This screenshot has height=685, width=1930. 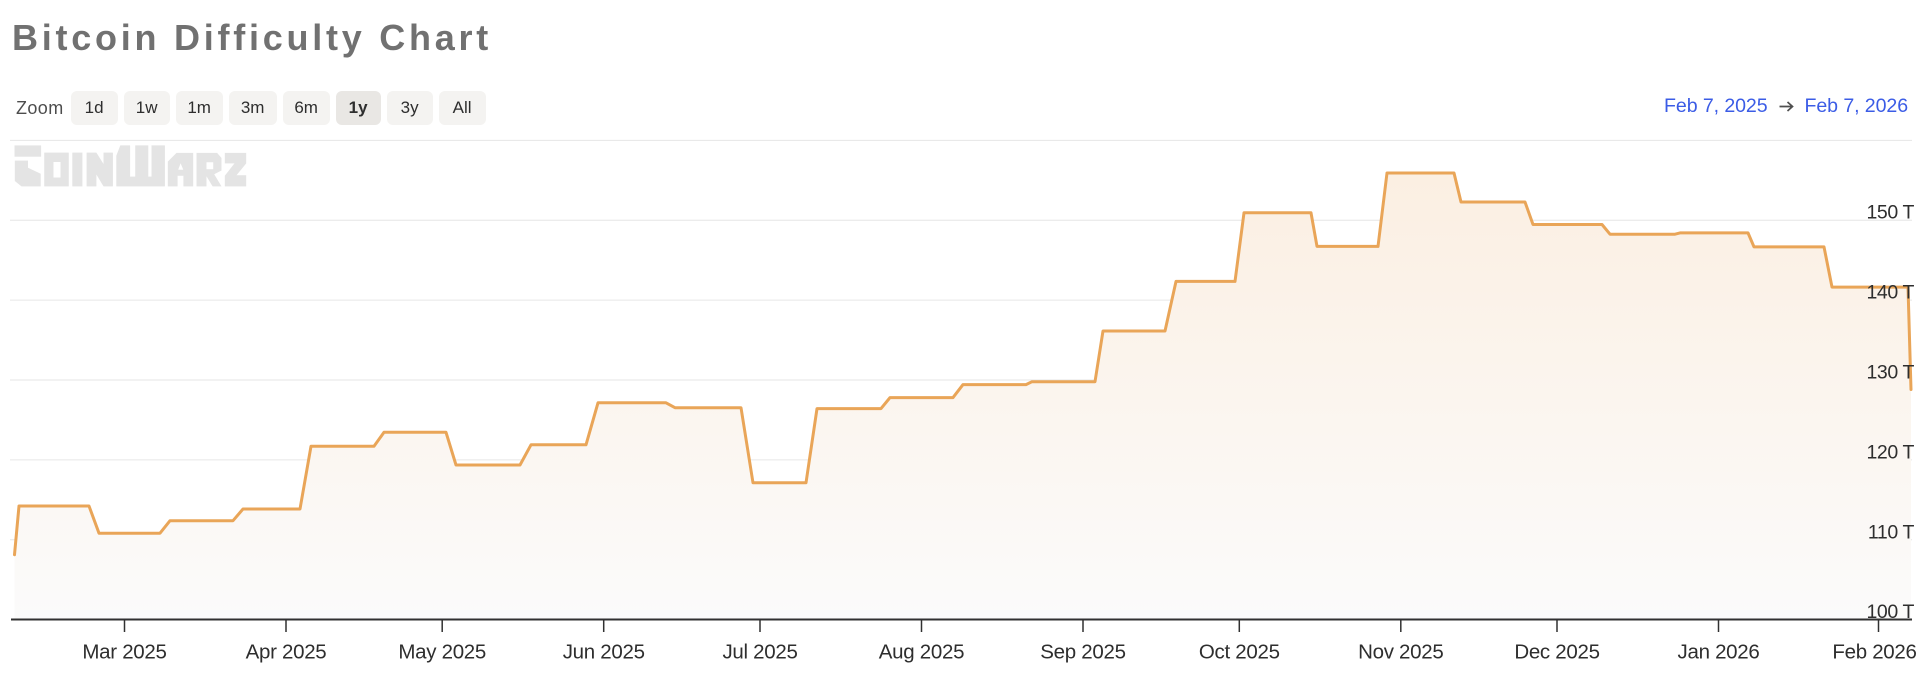 What do you see at coordinates (286, 651) in the screenshot?
I see `svg-text: Apr 2025` at bounding box center [286, 651].